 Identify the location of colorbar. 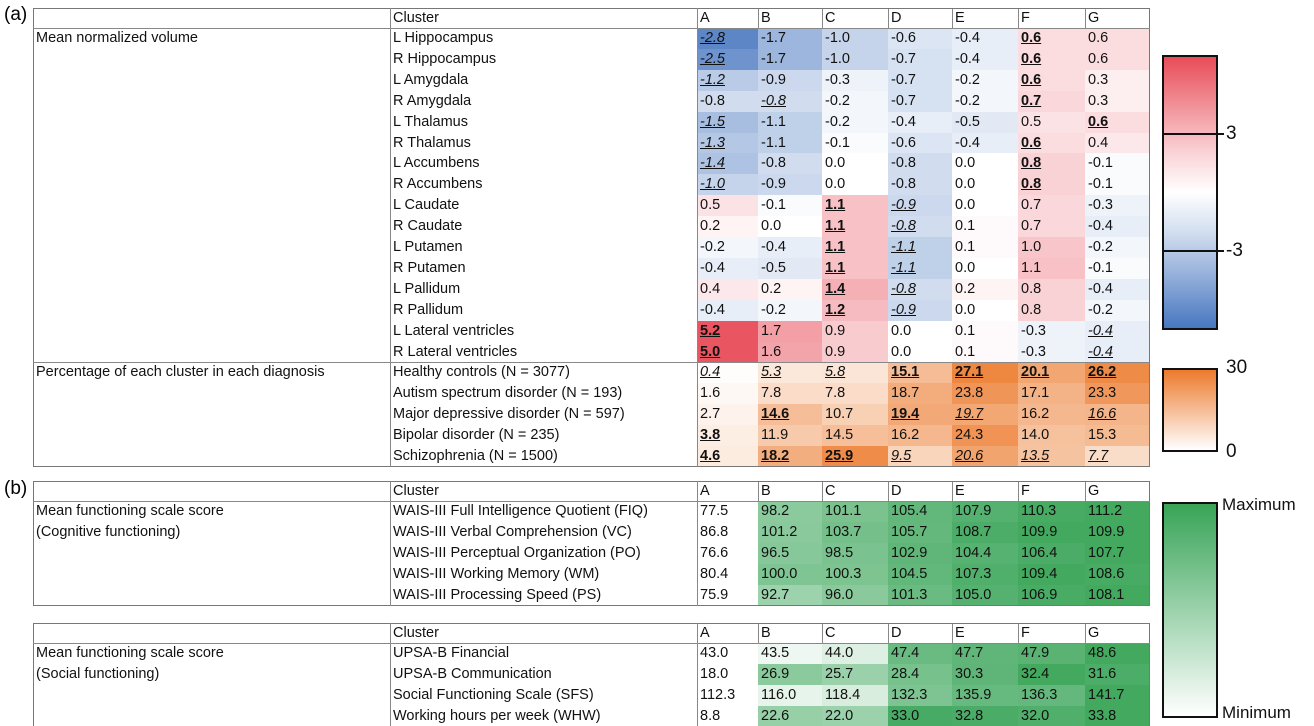
(1190, 610).